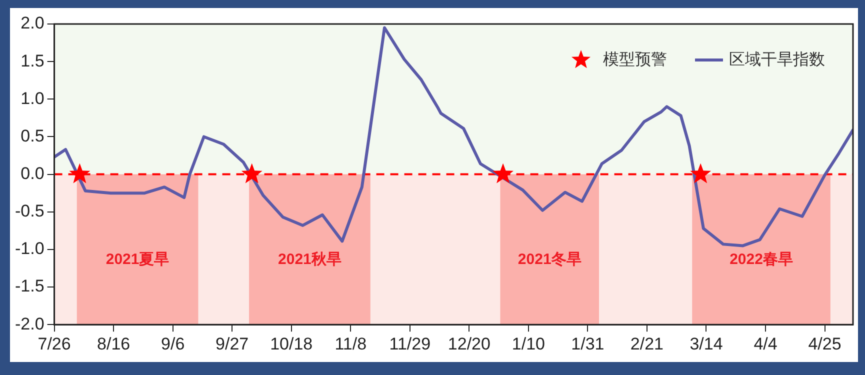 The width and height of the screenshot is (865, 375). Describe the element at coordinates (113, 344) in the screenshot. I see `x-tick-label: 8/16` at that location.